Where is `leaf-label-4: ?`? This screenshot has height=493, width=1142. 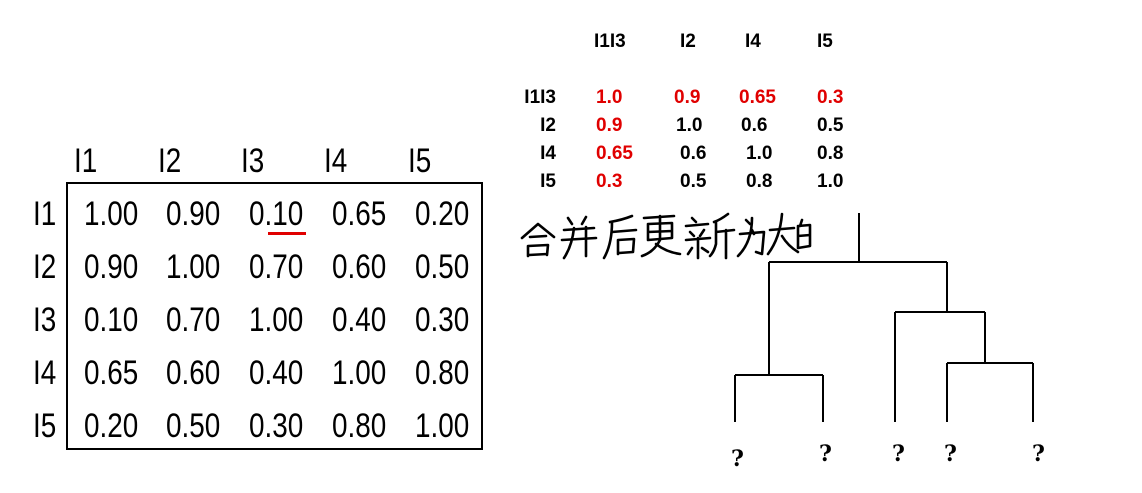
leaf-label-4: ? is located at coordinates (950, 454).